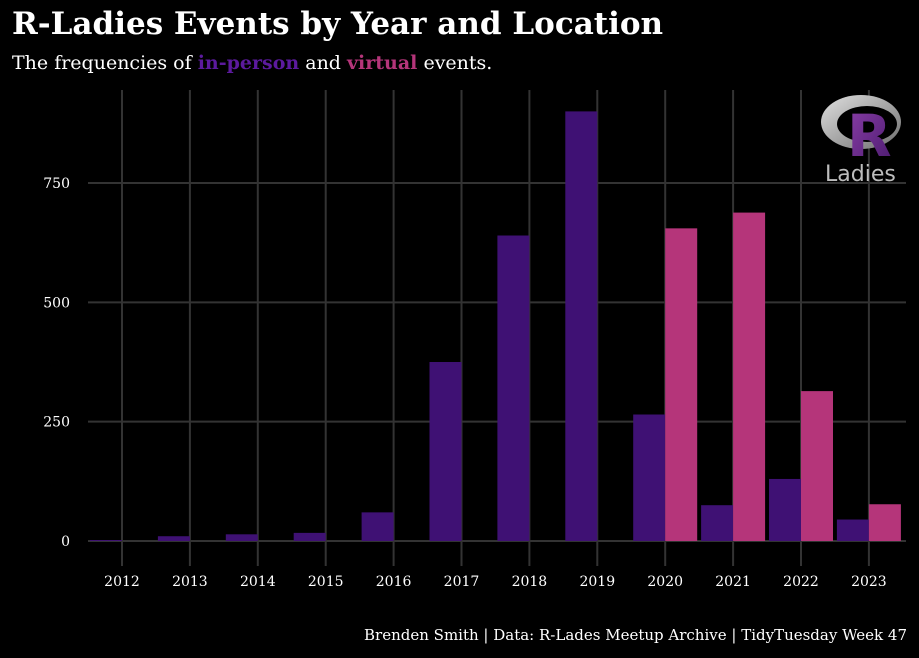  I want to click on y-tick-label: 0, so click(65, 542).